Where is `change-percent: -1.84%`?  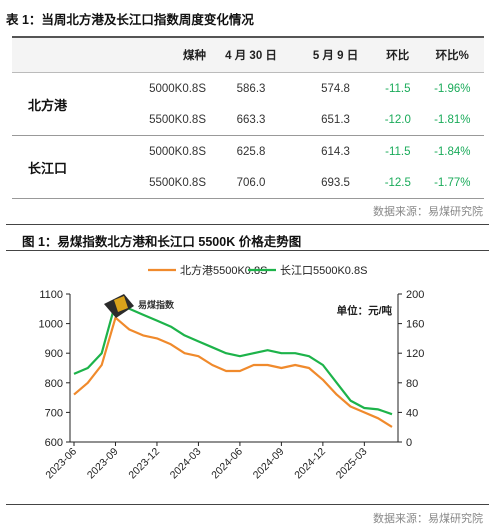
change-percent: -1.84% is located at coordinates (452, 151).